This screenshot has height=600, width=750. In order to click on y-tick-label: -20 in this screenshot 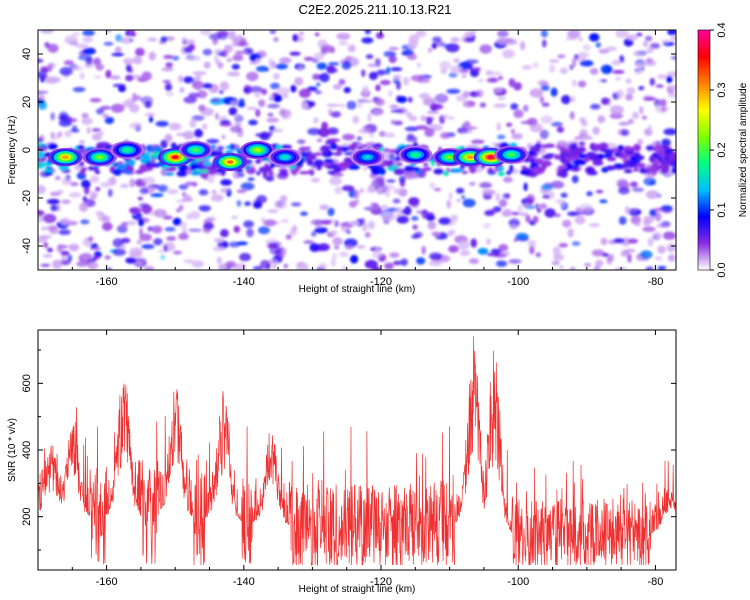, I will do `click(27, 198)`.